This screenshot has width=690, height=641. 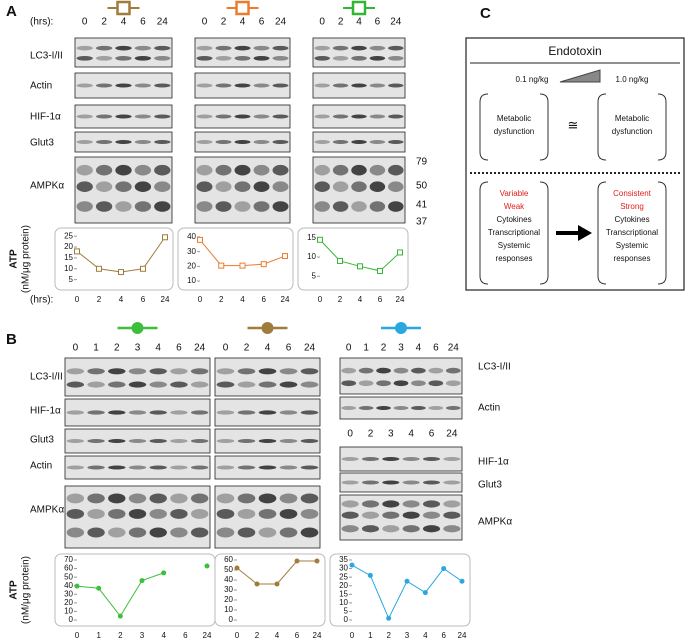 What do you see at coordinates (45, 117) in the screenshot?
I see `row-label: HIF-1α` at bounding box center [45, 117].